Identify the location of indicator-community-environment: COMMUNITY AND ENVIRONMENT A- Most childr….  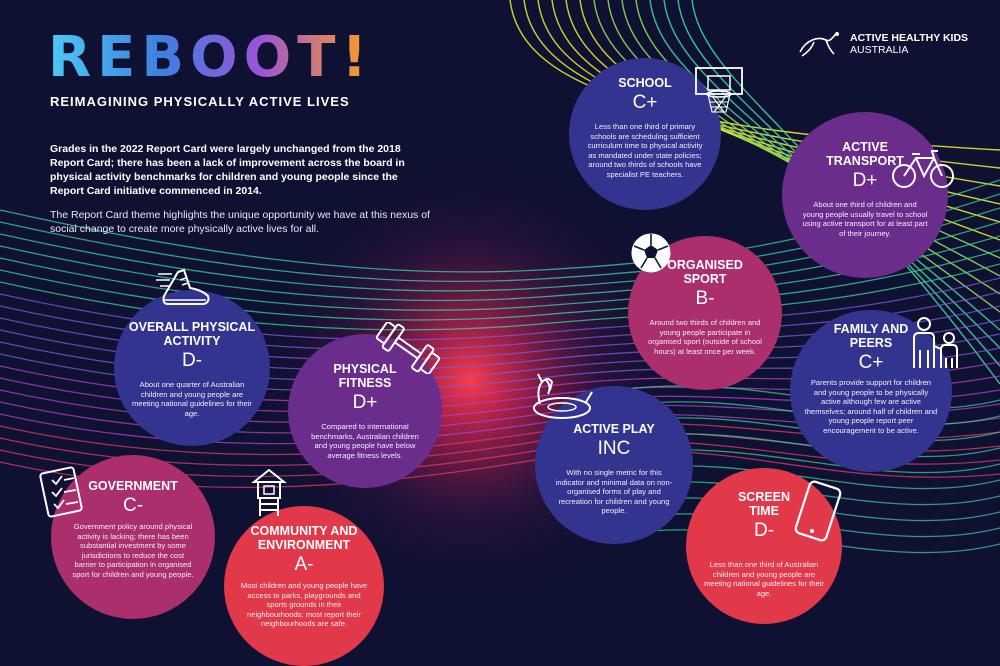
(304, 586).